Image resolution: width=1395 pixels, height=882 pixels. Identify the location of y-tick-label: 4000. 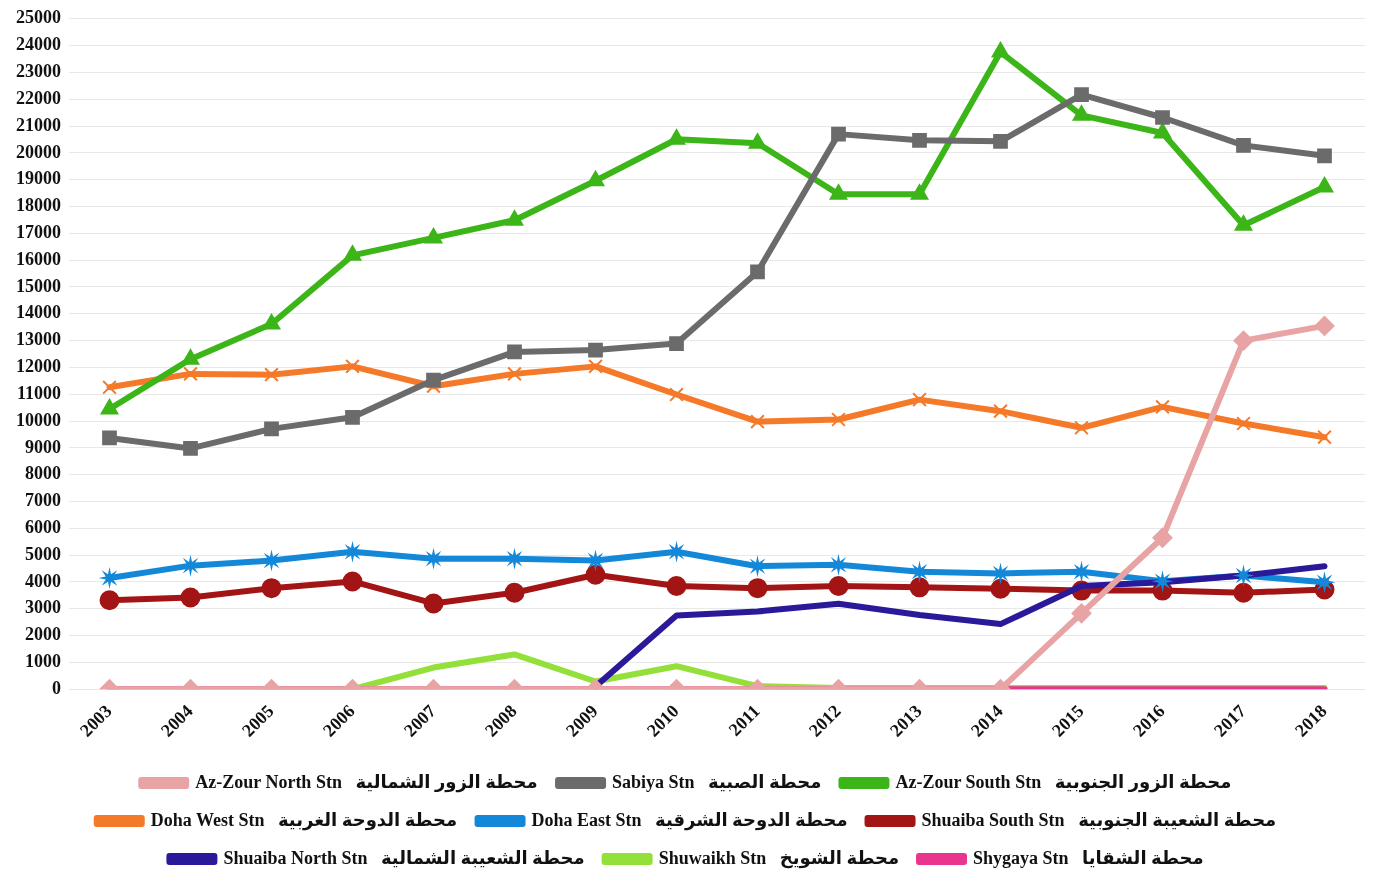
(43, 580).